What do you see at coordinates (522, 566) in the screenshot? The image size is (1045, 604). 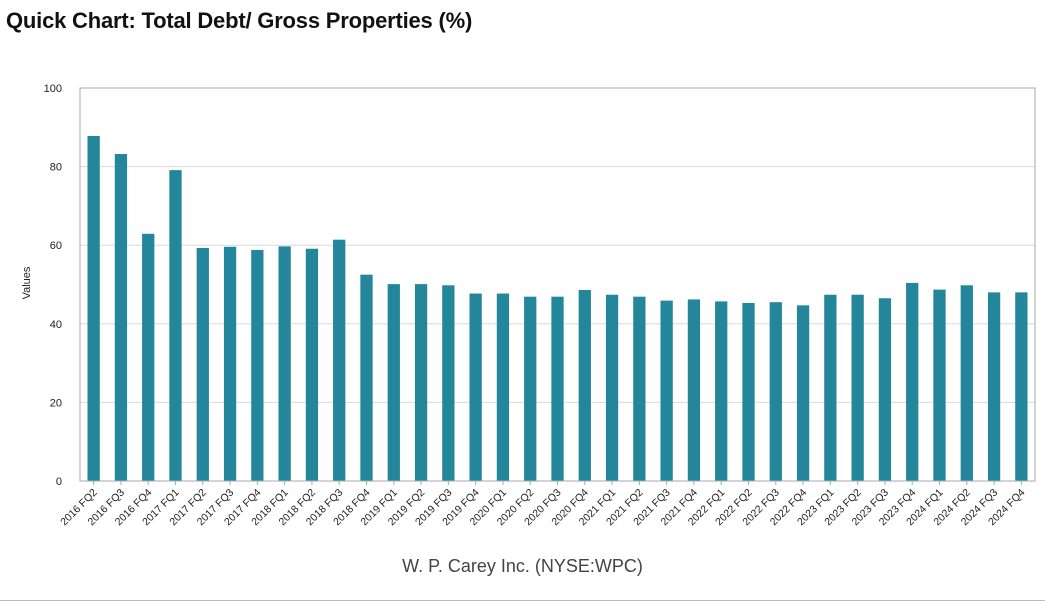 I see `company-name: W. P. Carey Inc. (NYSE:WPC)` at bounding box center [522, 566].